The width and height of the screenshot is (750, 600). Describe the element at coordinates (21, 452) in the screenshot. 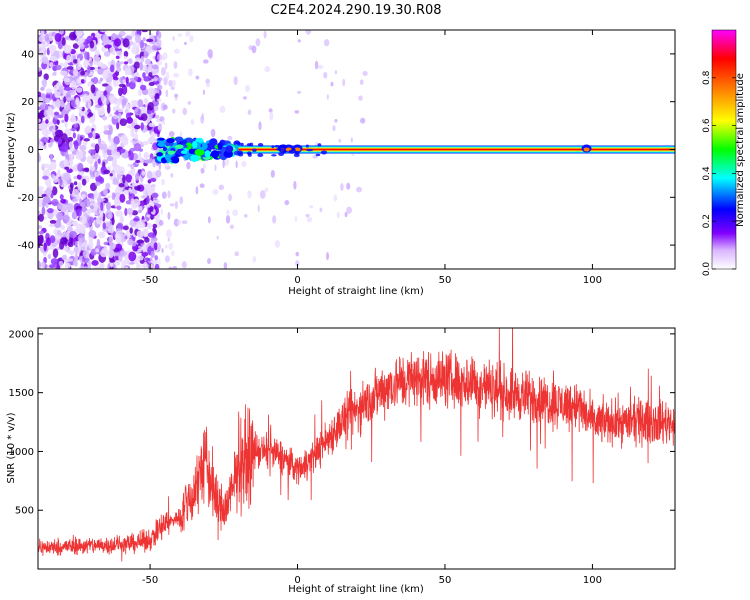

I see `snr-y-tick-label: 1000` at that location.